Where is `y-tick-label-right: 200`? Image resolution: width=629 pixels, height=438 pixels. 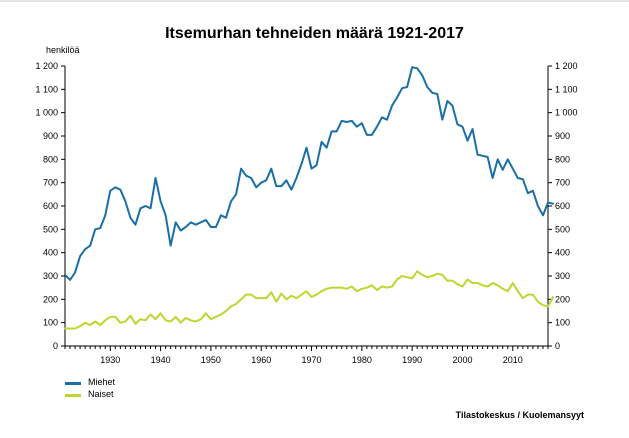 y-tick-label-right: 200 is located at coordinates (562, 299).